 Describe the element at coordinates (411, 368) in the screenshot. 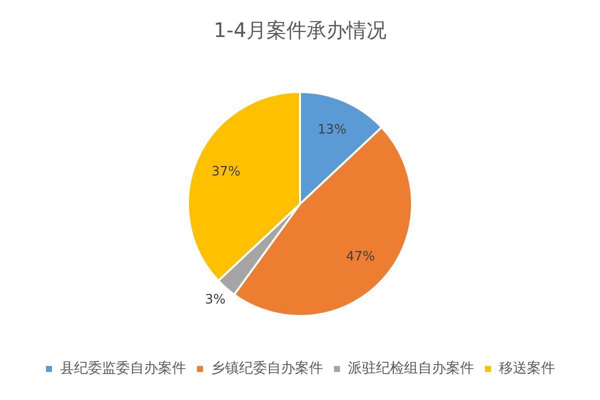

I see `legend-label: 派驻纪检组自办案件` at that location.